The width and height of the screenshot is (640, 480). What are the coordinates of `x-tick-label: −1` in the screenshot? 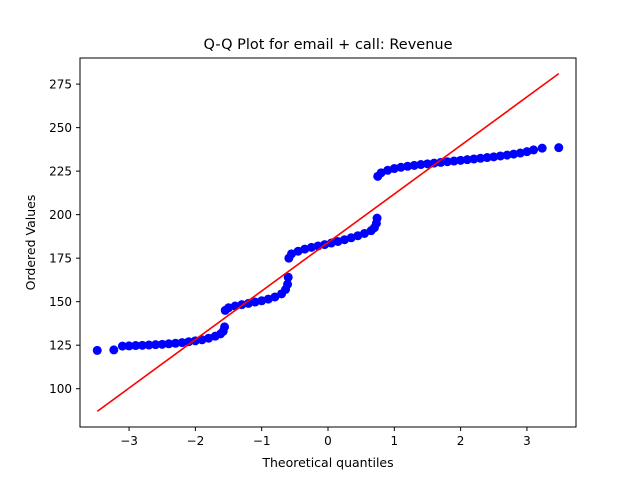 It's located at (262, 441).